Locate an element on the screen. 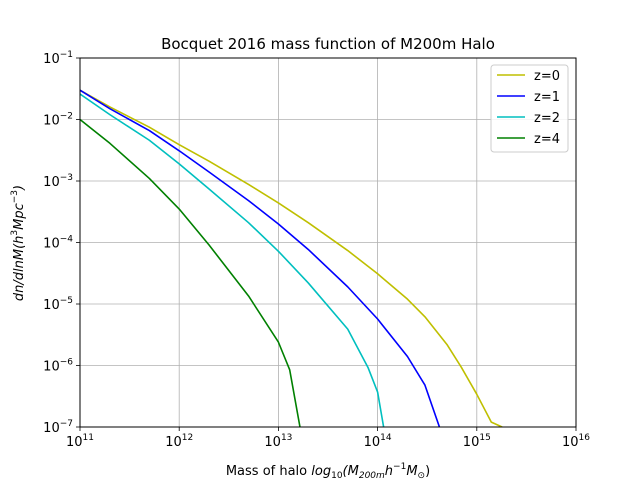 The height and width of the screenshot is (480, 640). y-axis-title-main: dn/dlnM(h is located at coordinates (19, 269).